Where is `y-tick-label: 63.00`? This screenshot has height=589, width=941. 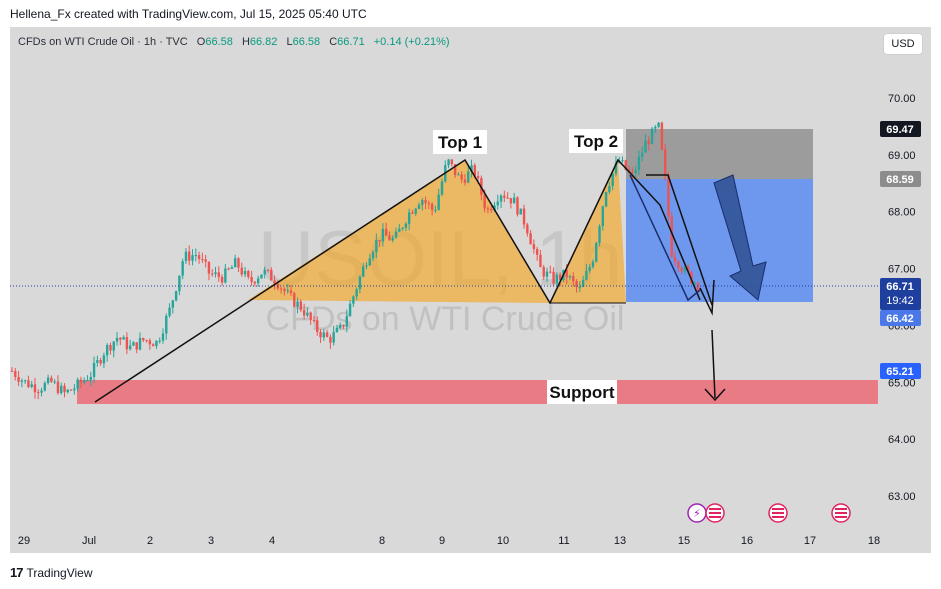
y-tick-label: 63.00 is located at coordinates (902, 497).